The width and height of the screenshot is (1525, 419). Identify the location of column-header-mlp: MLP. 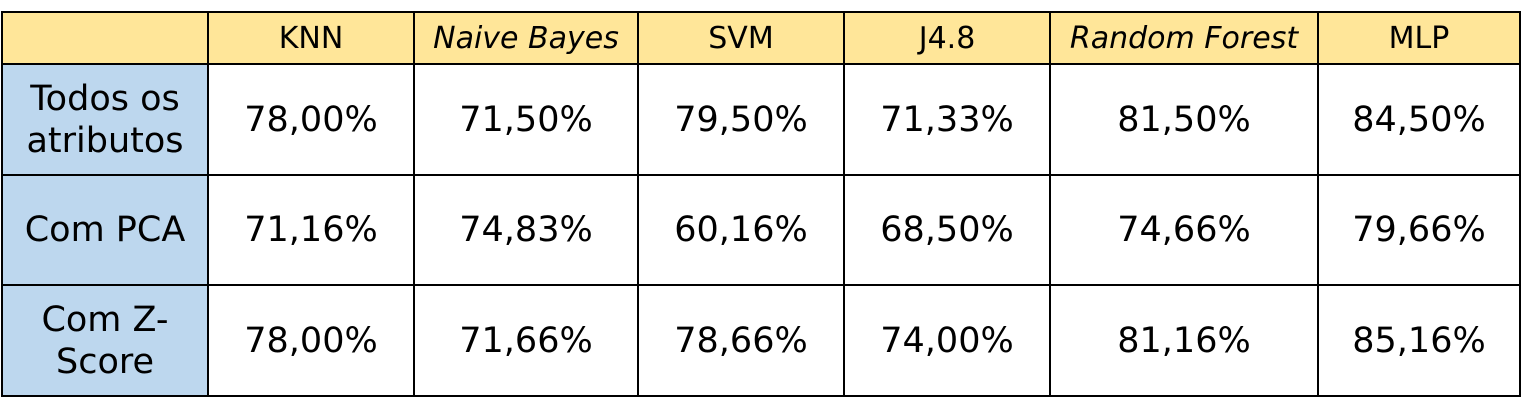
(1419, 38).